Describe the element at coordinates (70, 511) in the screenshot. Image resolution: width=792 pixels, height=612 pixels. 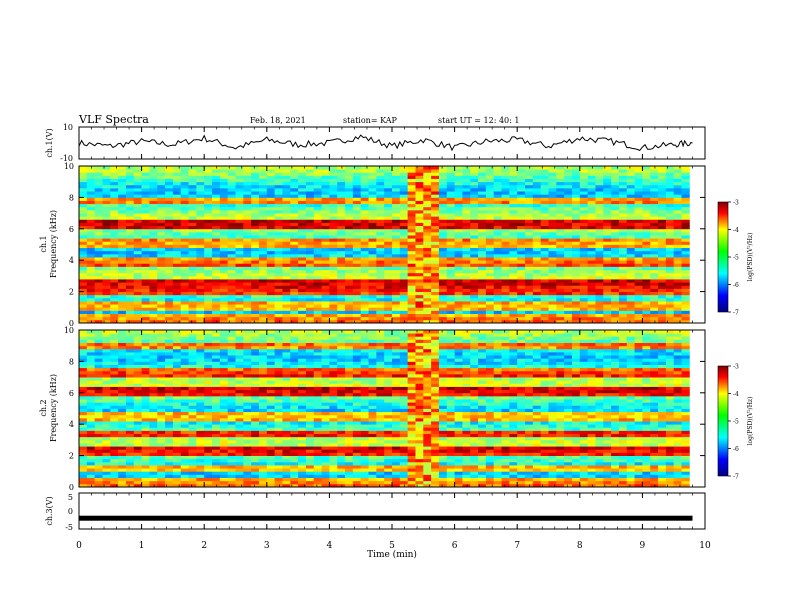
I see `ch3-ytick-middle: 0` at that location.